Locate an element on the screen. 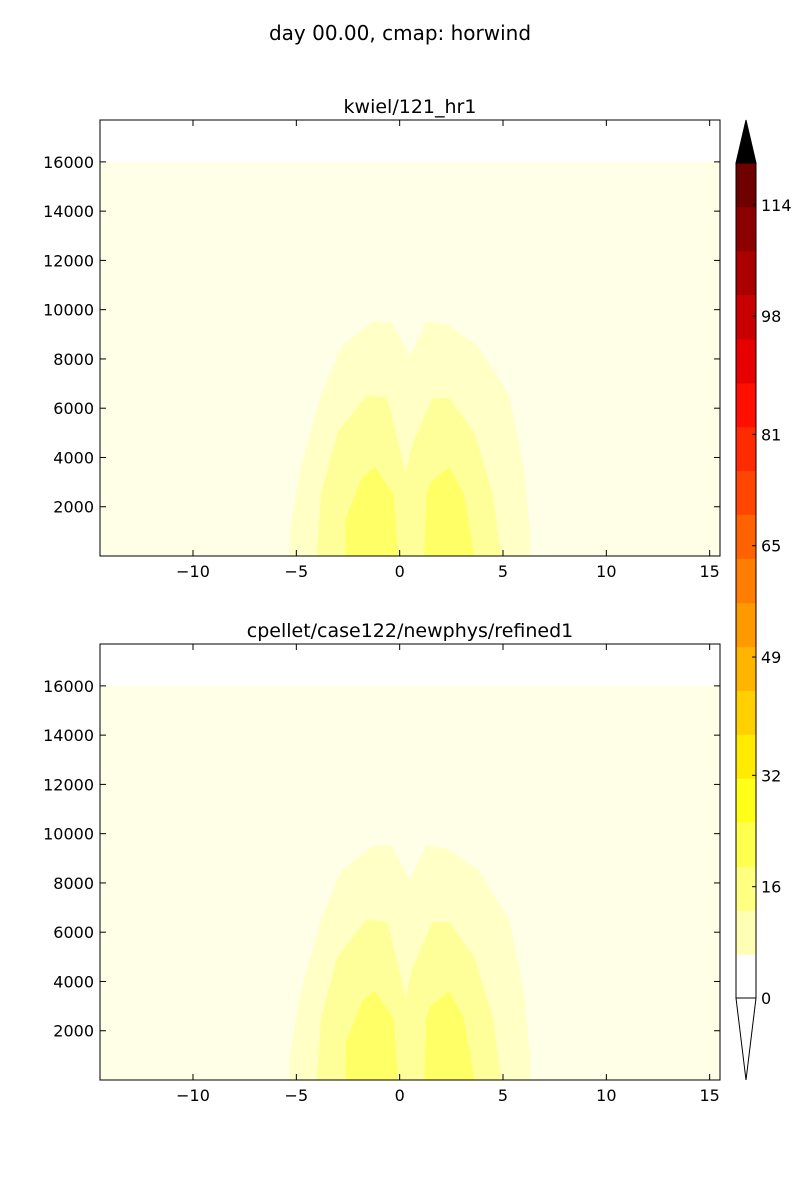 This screenshot has width=800, height=1200. colorbar-tick-label: 98 is located at coordinates (771, 316).